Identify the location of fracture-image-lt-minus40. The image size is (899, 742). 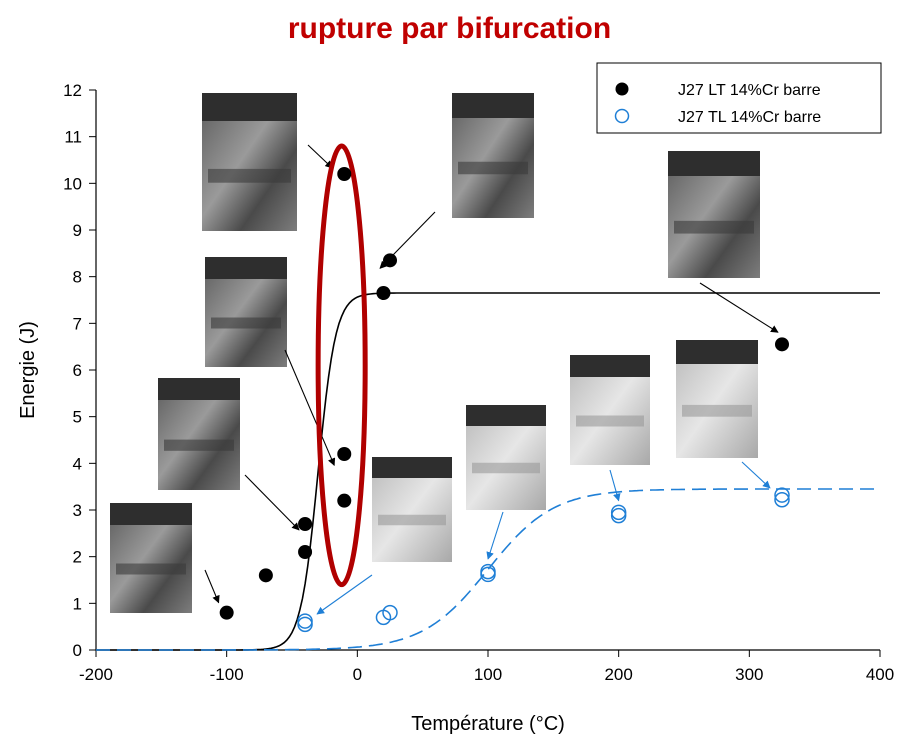
(229, 454).